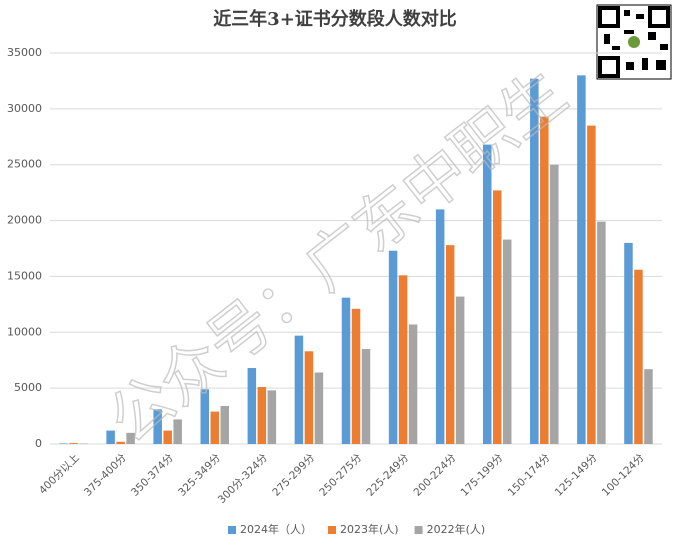  What do you see at coordinates (634, 42) in the screenshot?
I see `qr-code` at bounding box center [634, 42].